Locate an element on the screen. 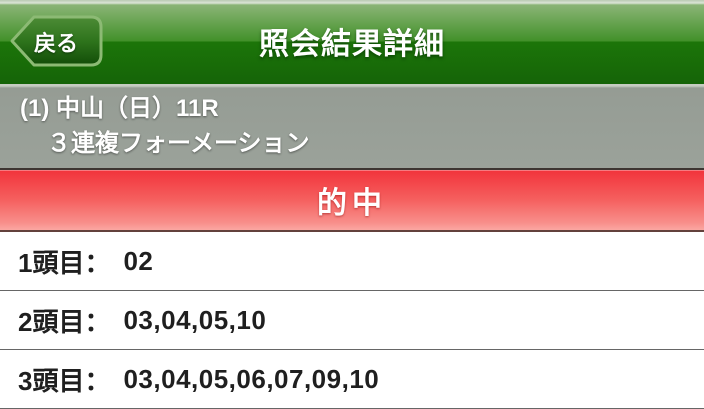  back-arrow-shape is located at coordinates (56, 41).